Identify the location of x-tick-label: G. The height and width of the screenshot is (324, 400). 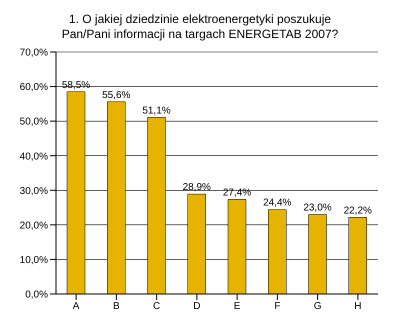
(318, 306).